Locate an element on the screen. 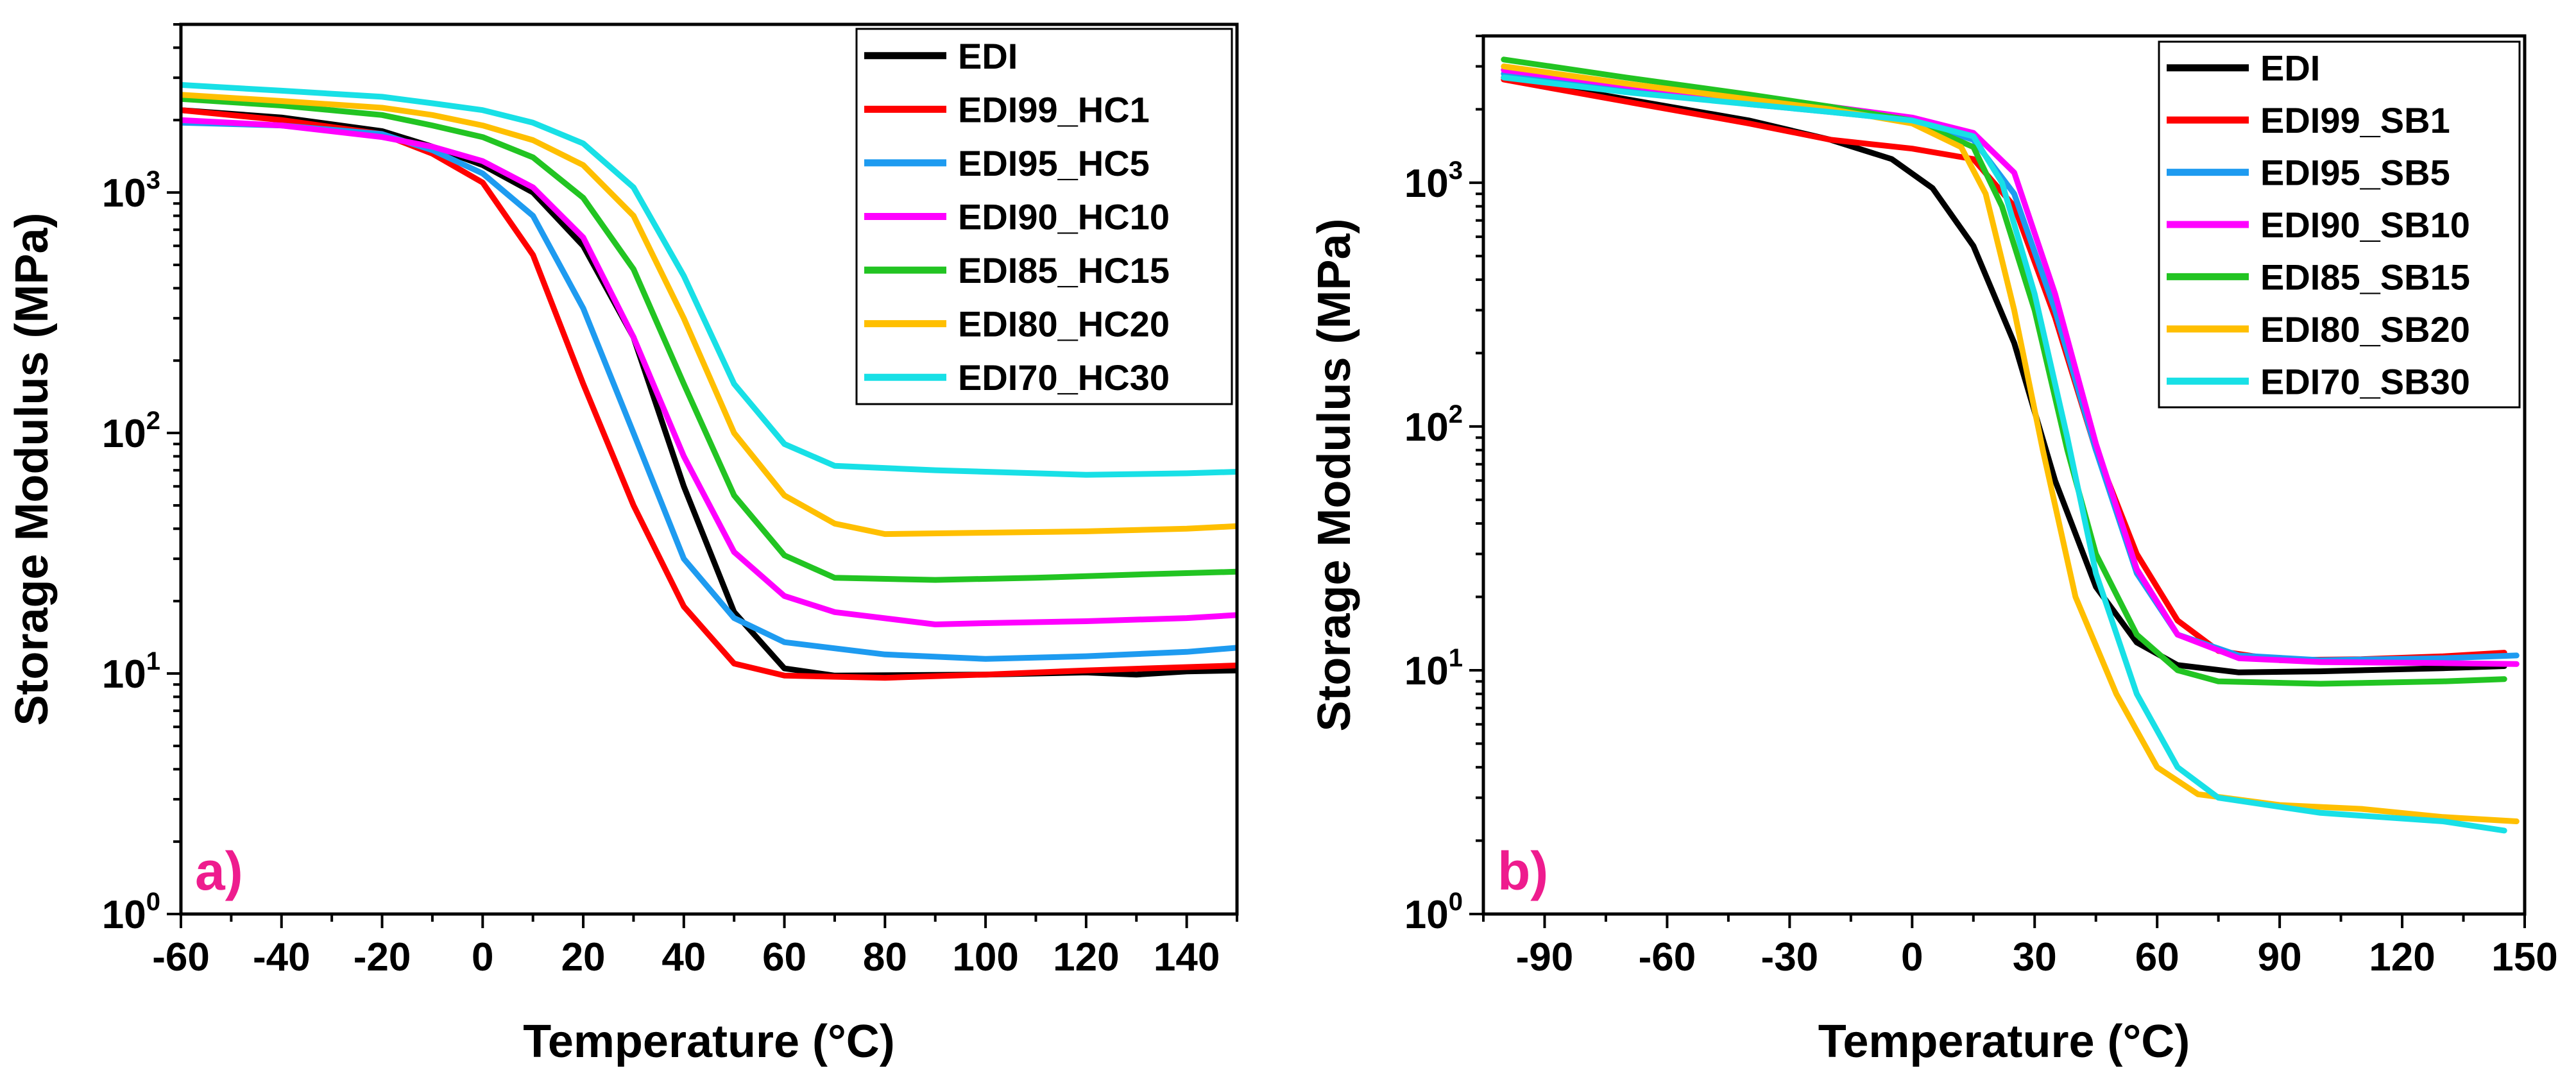 Image resolution: width=2576 pixels, height=1084 pixels. legend-label: EDI70_HC30 is located at coordinates (1064, 377).